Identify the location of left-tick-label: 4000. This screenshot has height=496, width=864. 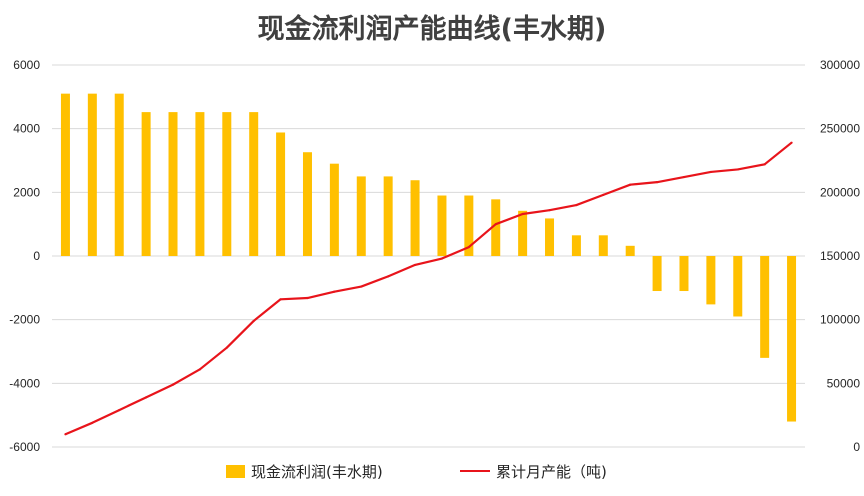
(26, 129).